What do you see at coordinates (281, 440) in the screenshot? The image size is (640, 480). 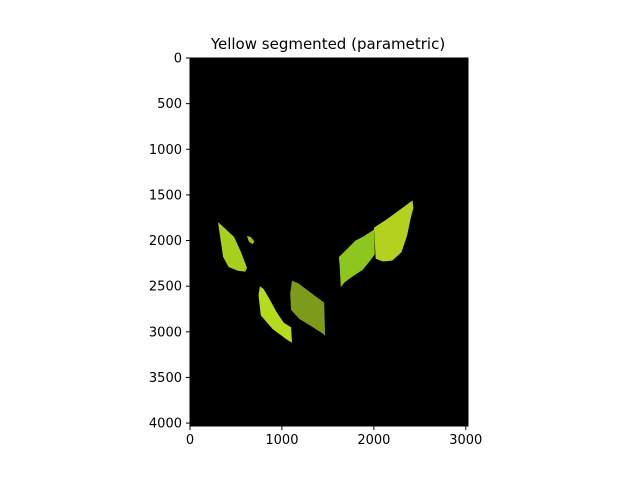 I see `x-tick-label: 1000` at bounding box center [281, 440].